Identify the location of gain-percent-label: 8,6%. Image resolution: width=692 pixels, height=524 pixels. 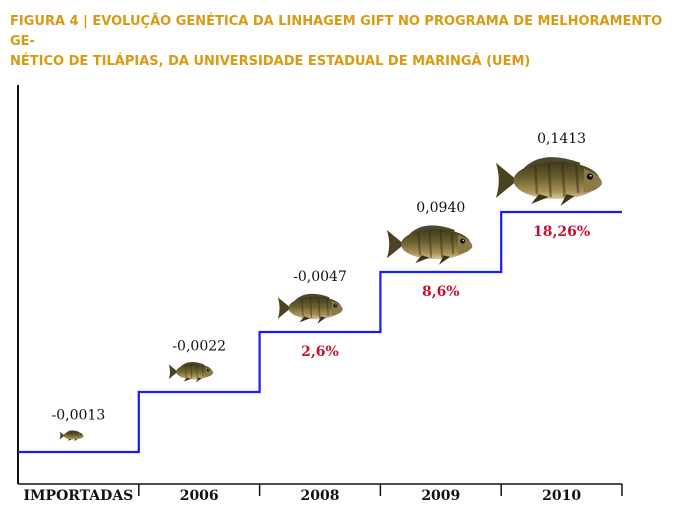
(441, 292).